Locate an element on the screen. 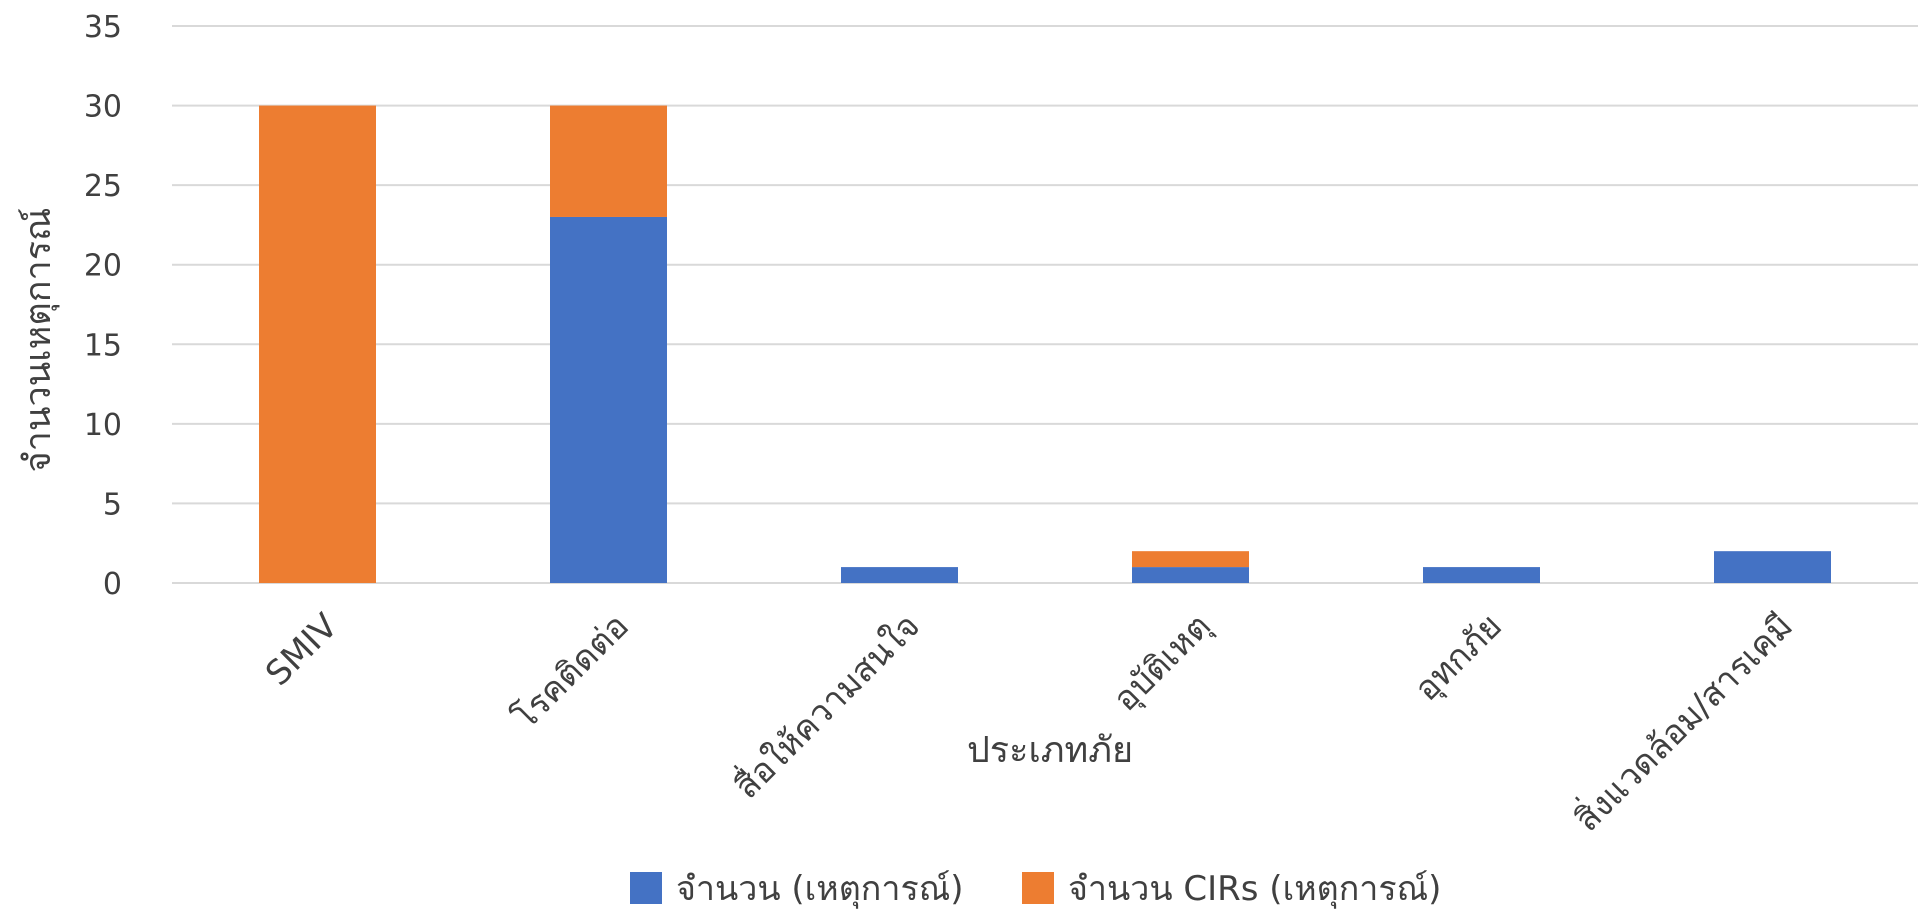 This screenshot has height=911, width=1918. x-category-label: สิ่งแวดล้อม/สารเคมี is located at coordinates (1682, 721).